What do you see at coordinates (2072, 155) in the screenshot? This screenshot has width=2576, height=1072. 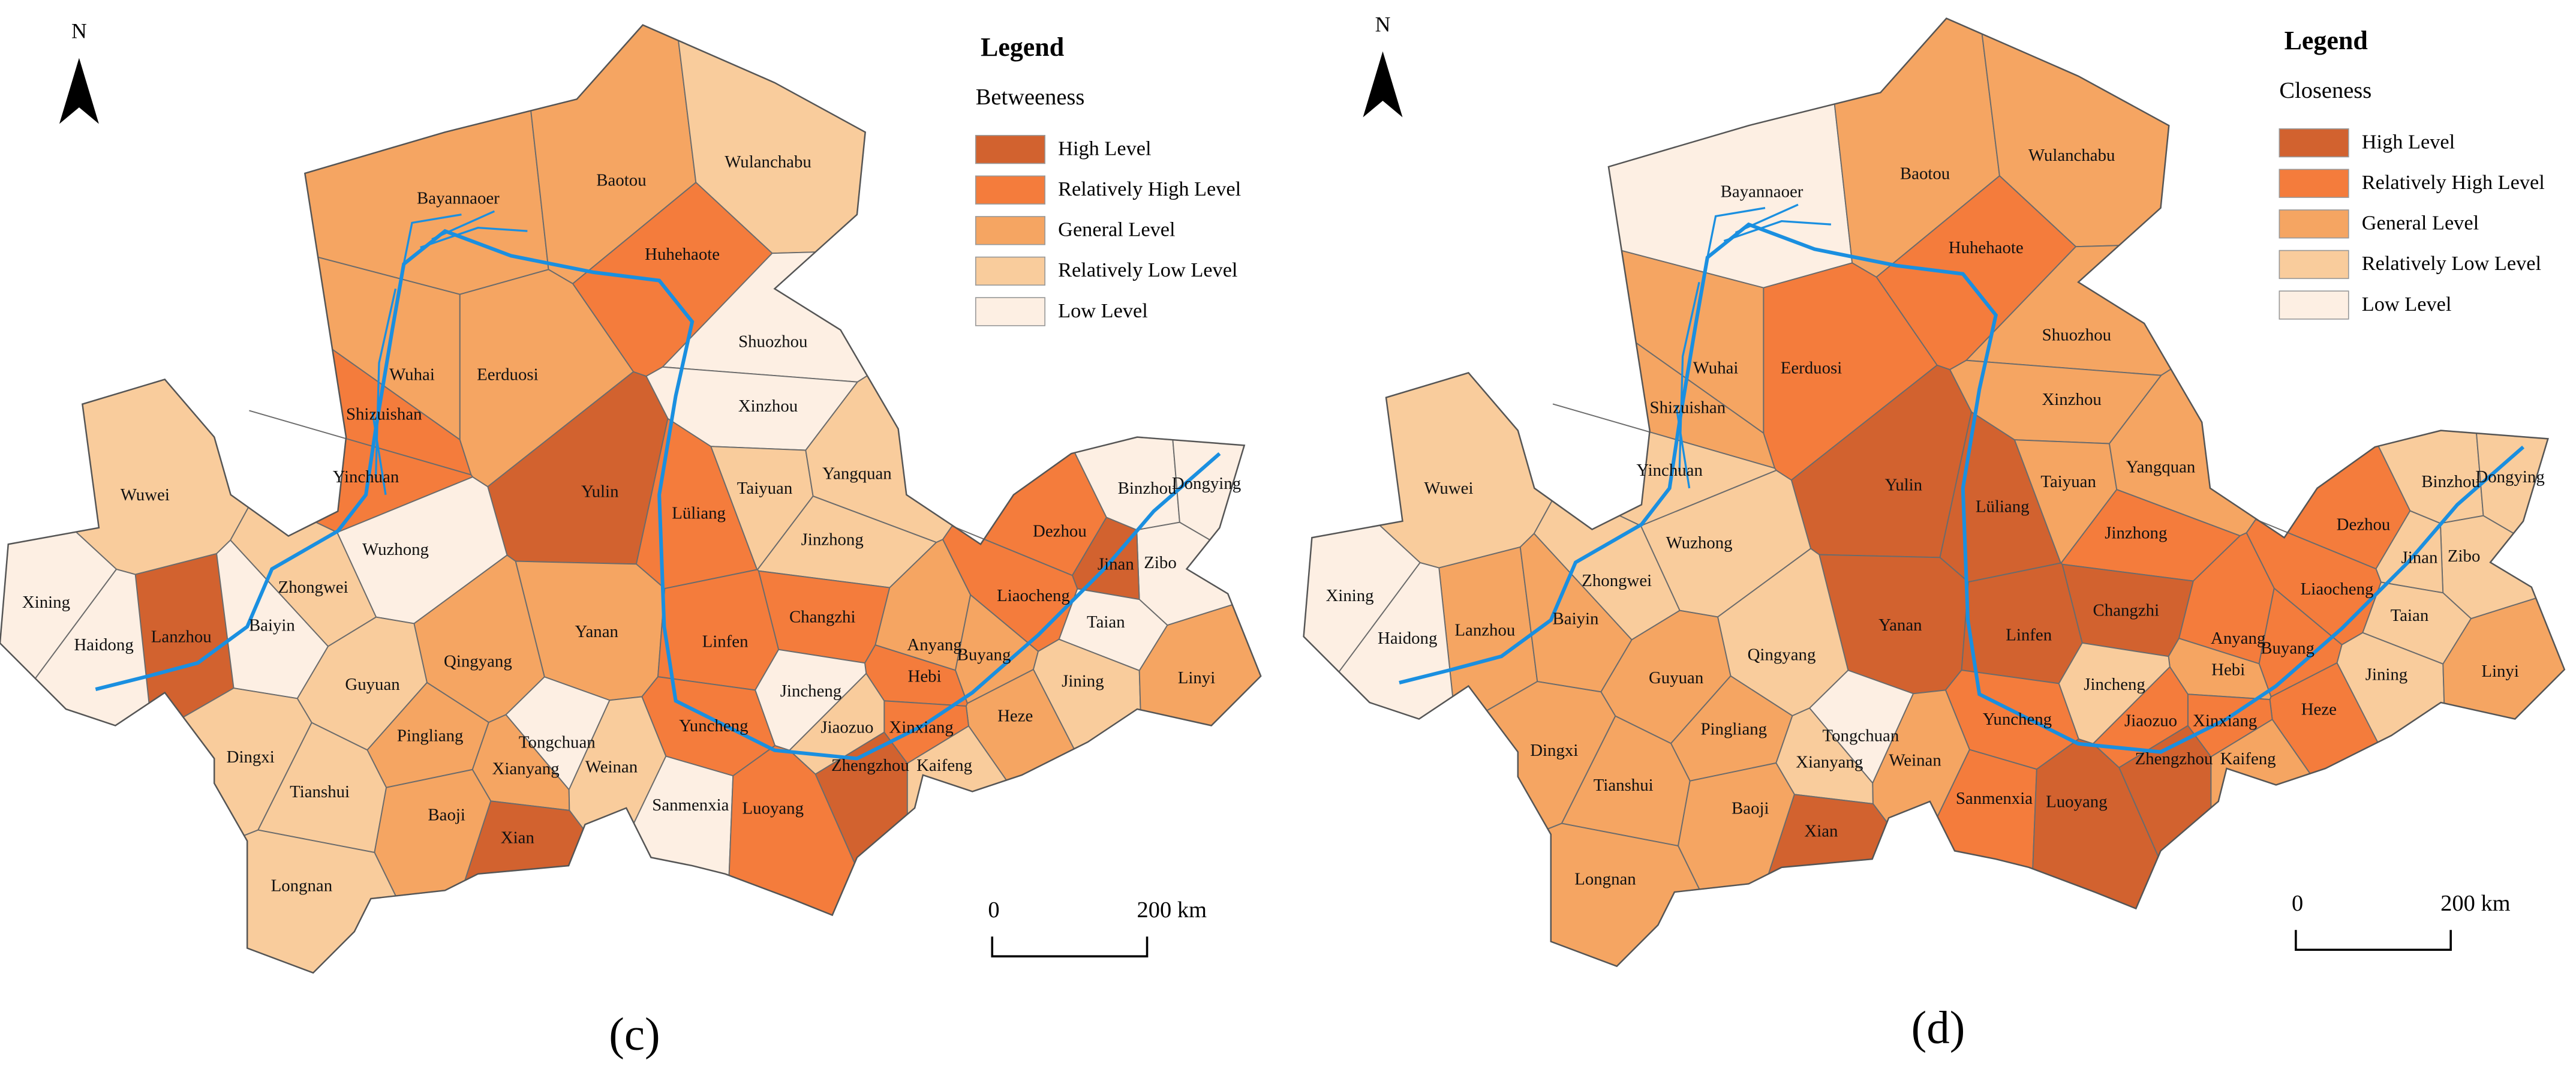 I see `city-label: Wulanchabu` at bounding box center [2072, 155].